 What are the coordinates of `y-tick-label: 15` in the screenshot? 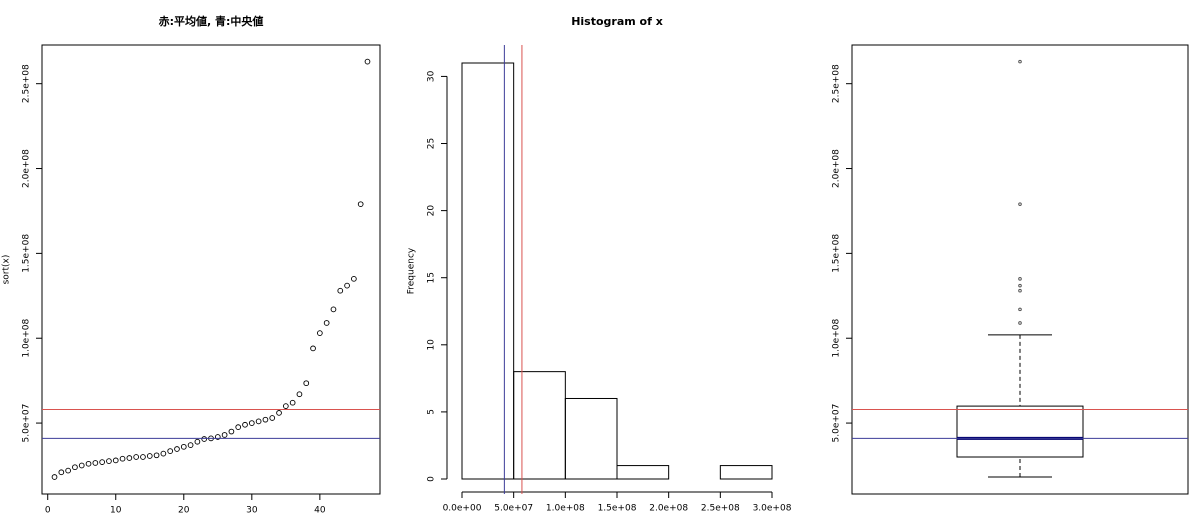 It's located at (432, 277).